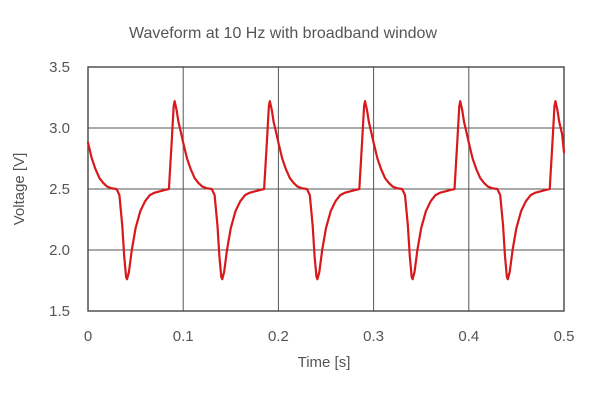 The height and width of the screenshot is (402, 592). Describe the element at coordinates (278, 336) in the screenshot. I see `x-tick-label: 0.2` at that location.